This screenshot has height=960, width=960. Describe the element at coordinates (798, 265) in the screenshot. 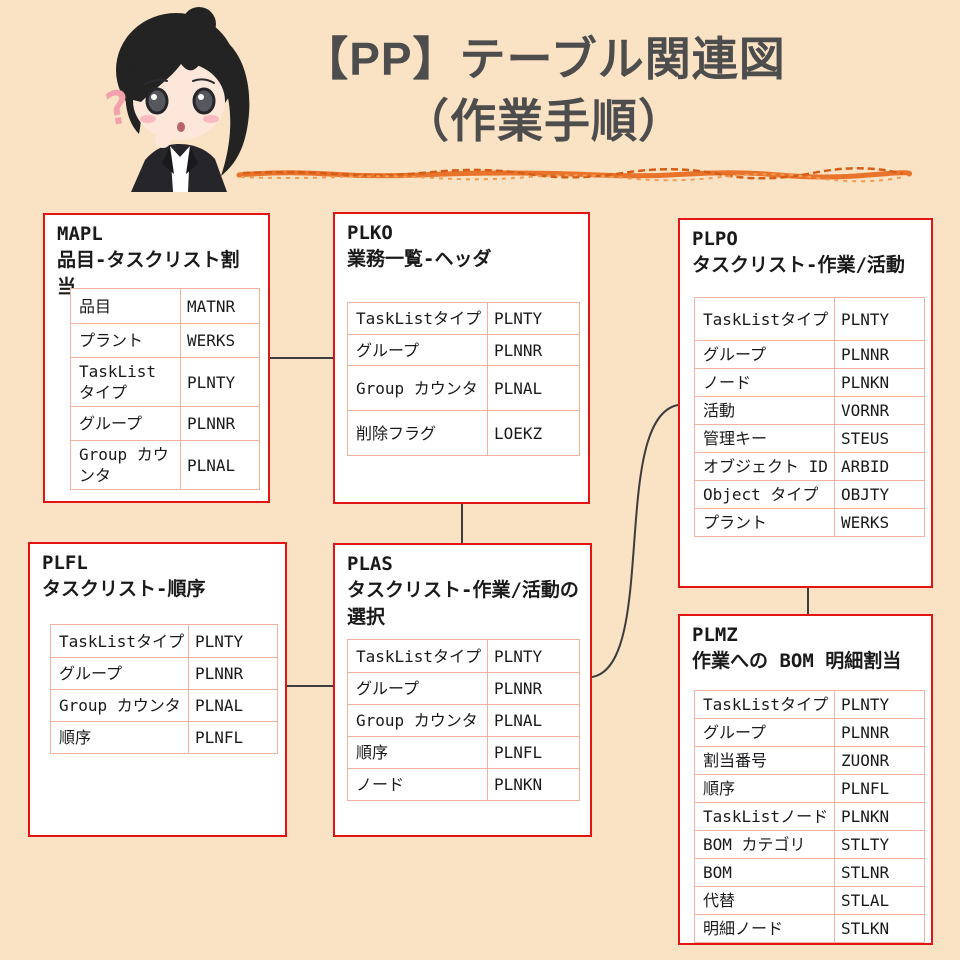

I see `table-subtitle: タスクリスト-作業/活動` at that location.